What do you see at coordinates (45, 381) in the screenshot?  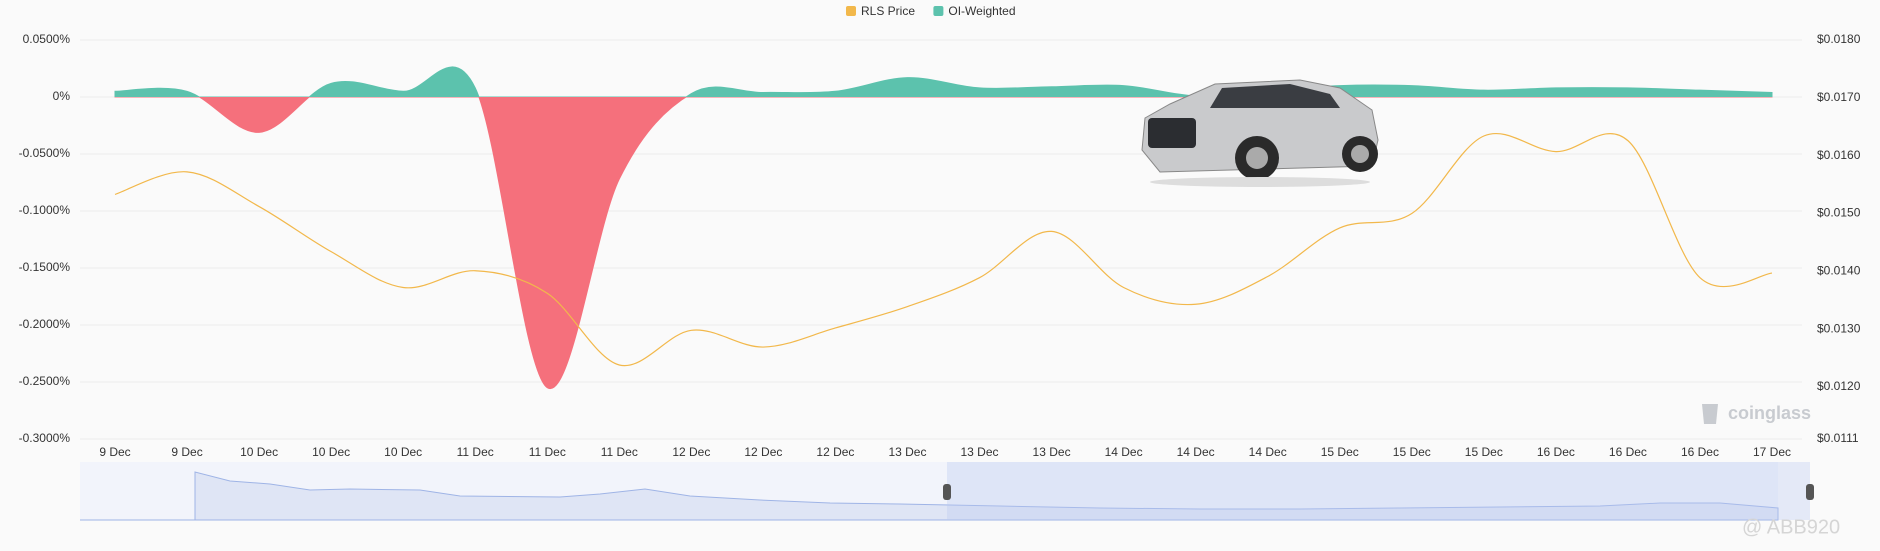 I see `y-tick-label: -0.2500%` at bounding box center [45, 381].